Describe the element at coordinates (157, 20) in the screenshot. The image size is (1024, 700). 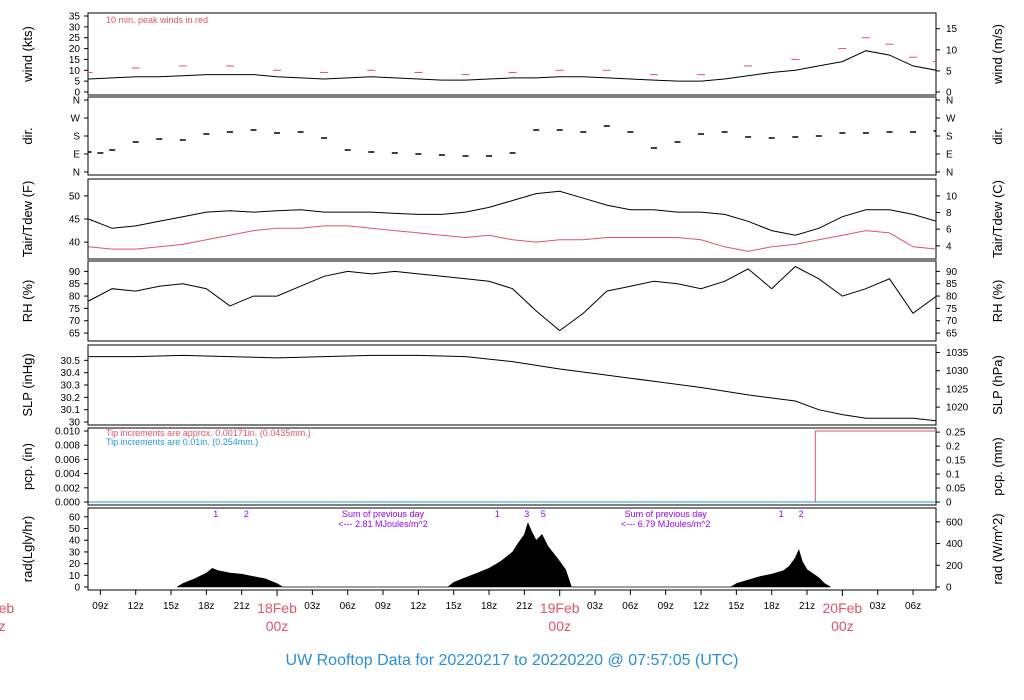
I see `panel-annotation: 10 min. peak winds in red` at that location.